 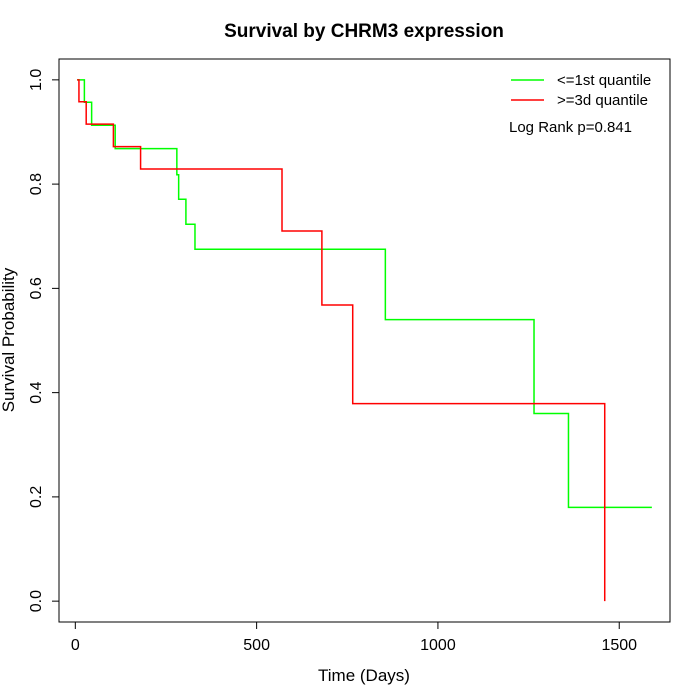 What do you see at coordinates (581, 90) in the screenshot?
I see `legend: <=1st quantile >=3d quantile` at bounding box center [581, 90].